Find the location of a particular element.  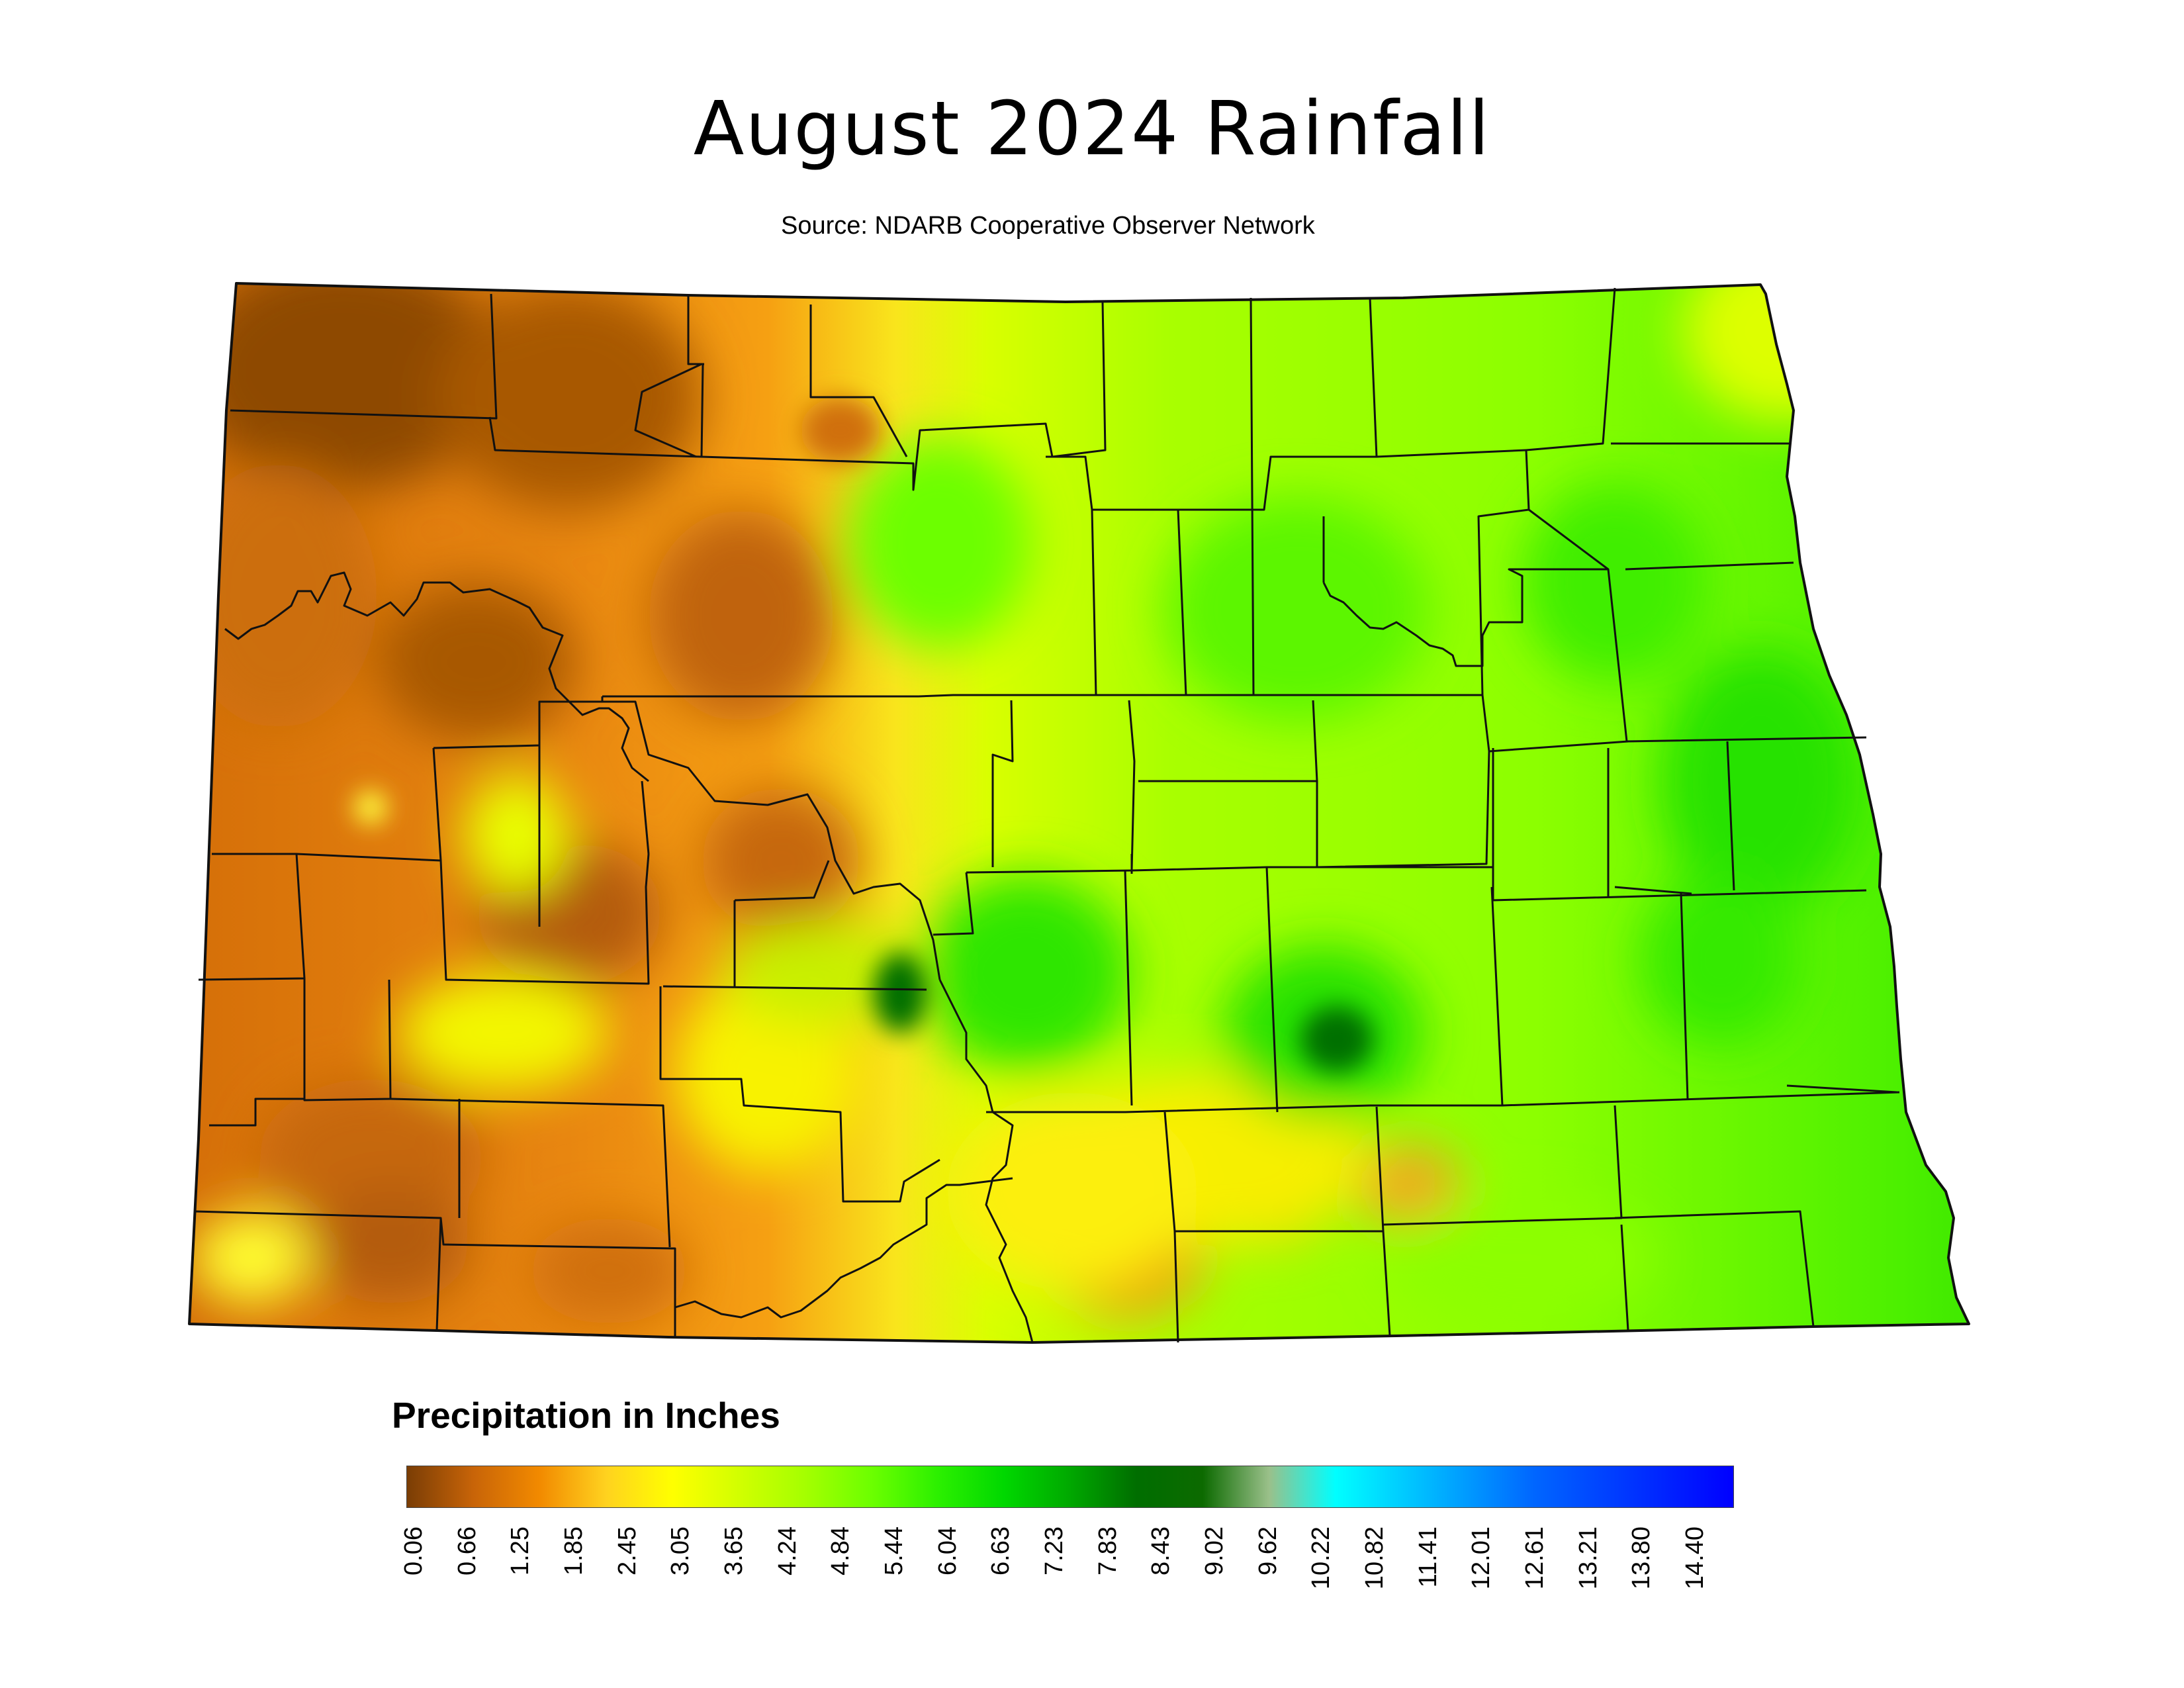

legend-colorbar is located at coordinates (1070, 1487).